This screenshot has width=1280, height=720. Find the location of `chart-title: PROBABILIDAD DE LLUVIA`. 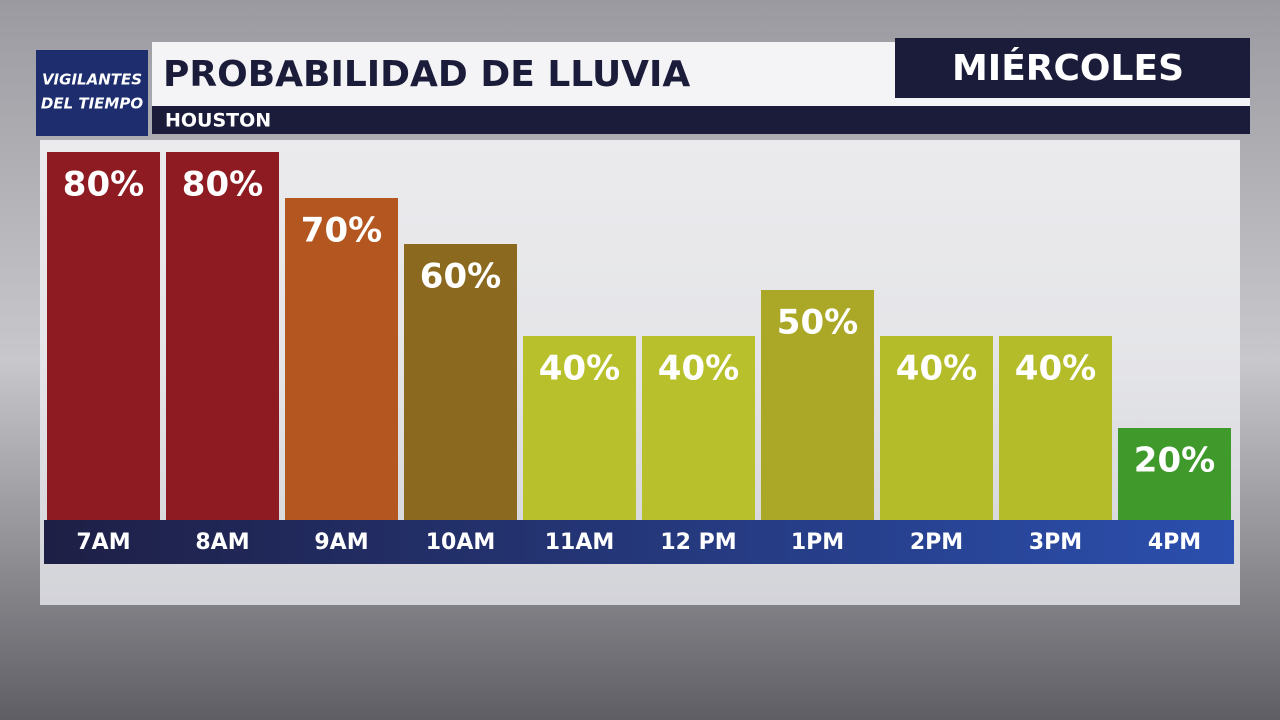

chart-title: PROBABILIDAD DE LLUVIA is located at coordinates (426, 74).